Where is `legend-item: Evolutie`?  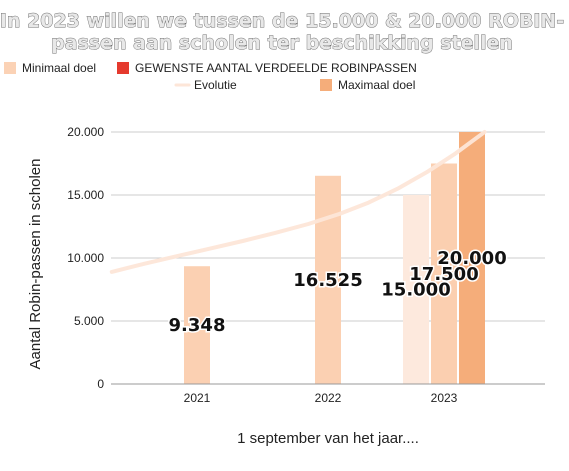
legend-item: Evolutie is located at coordinates (205, 85).